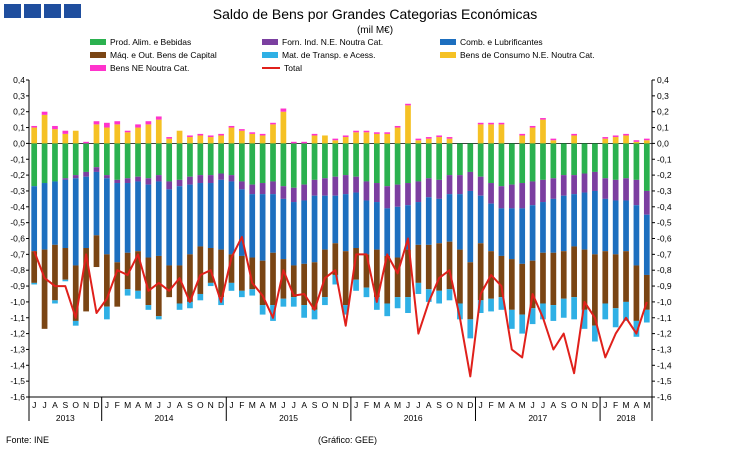 This screenshot has height=450, width=750. What do you see at coordinates (664, 349) in the screenshot?
I see `y-tick-label: -1,3` at bounding box center [664, 349].